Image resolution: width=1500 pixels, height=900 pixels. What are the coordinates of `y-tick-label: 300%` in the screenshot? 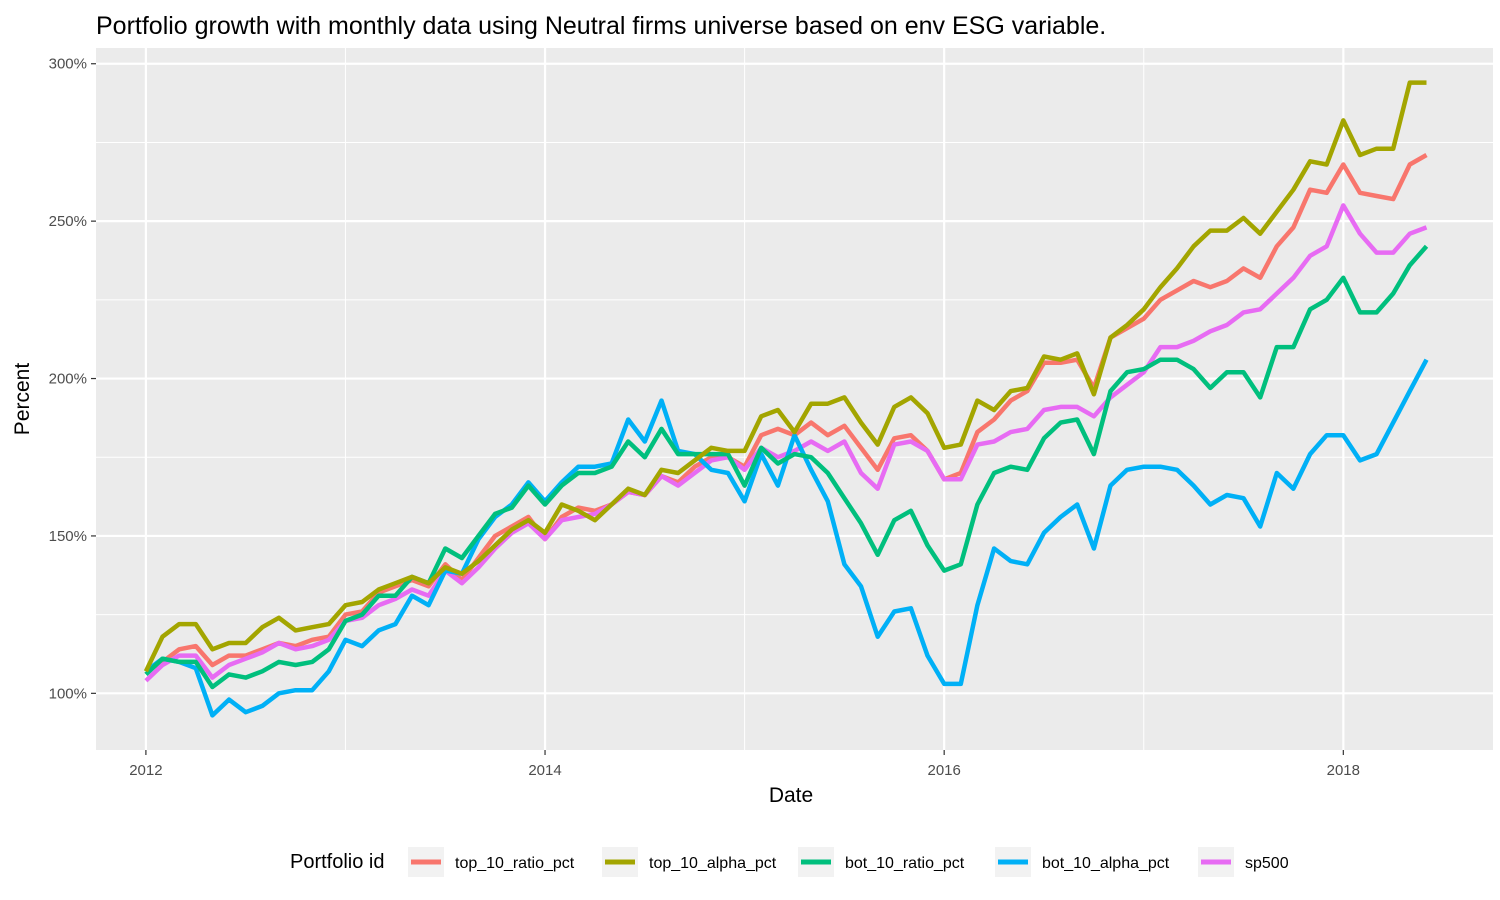 It's located at (68, 64).